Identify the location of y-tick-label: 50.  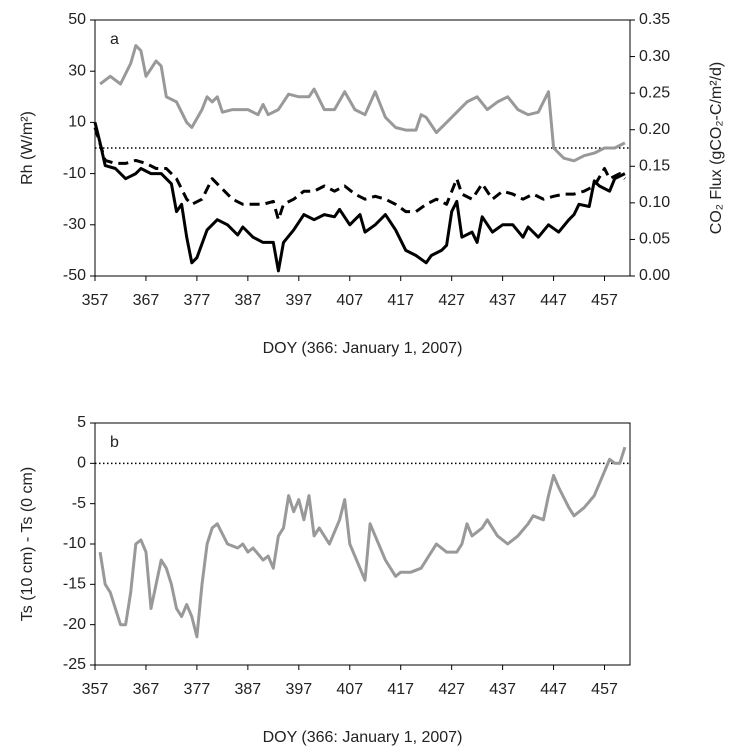
(77, 19).